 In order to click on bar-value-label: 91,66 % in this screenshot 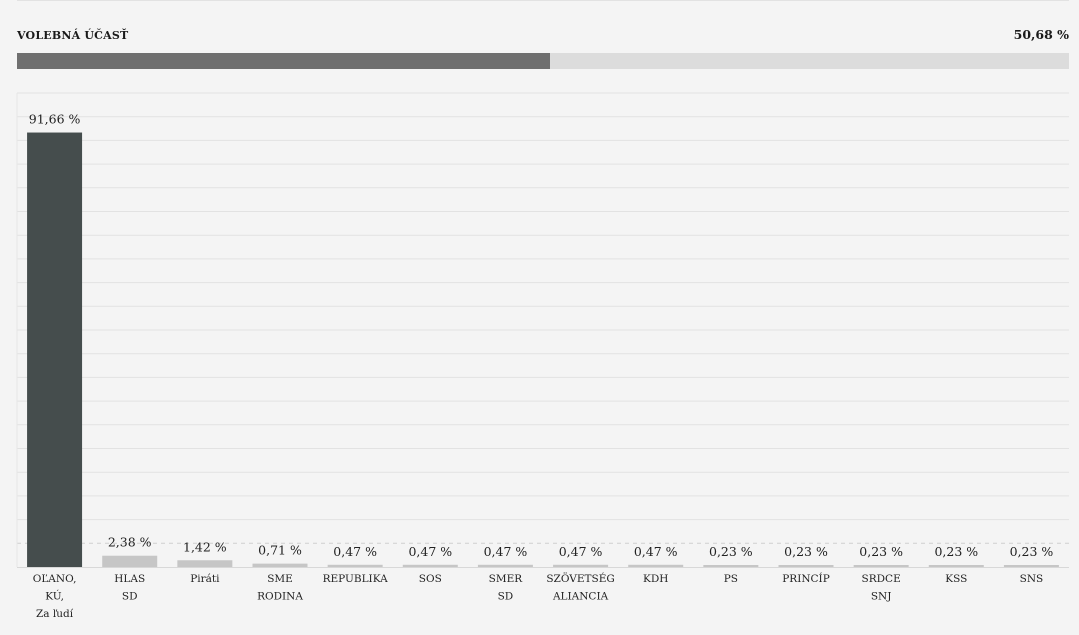, I will do `click(55, 119)`.